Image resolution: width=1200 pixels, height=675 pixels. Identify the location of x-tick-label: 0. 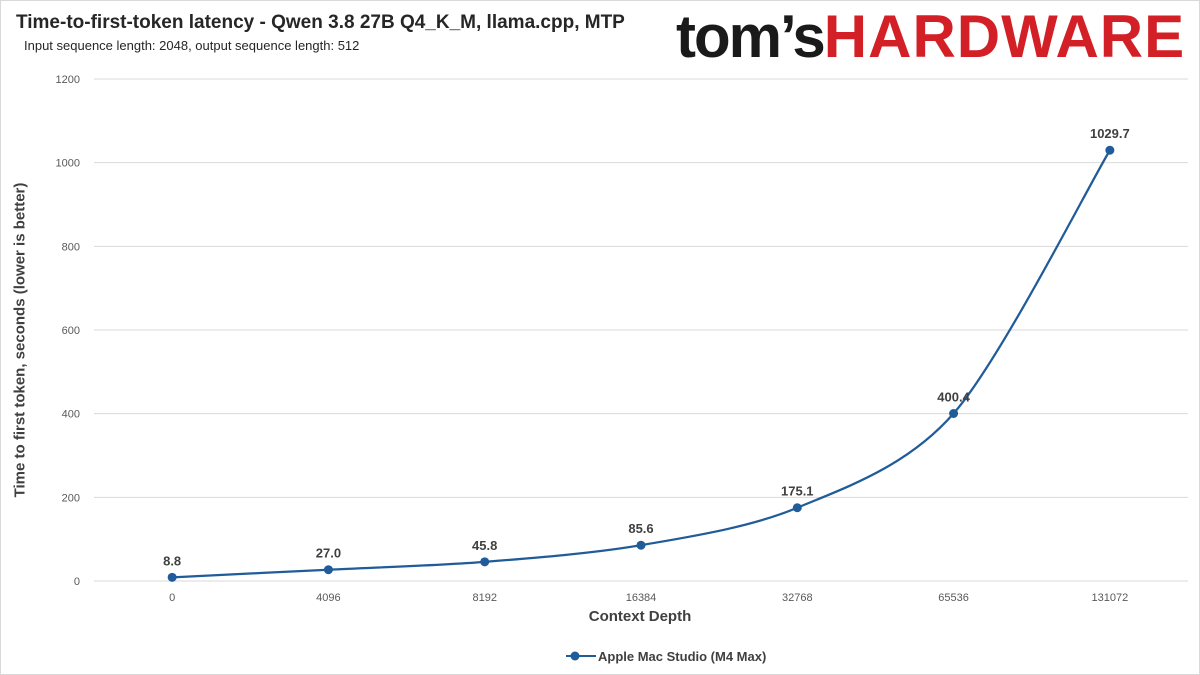
(172, 598).